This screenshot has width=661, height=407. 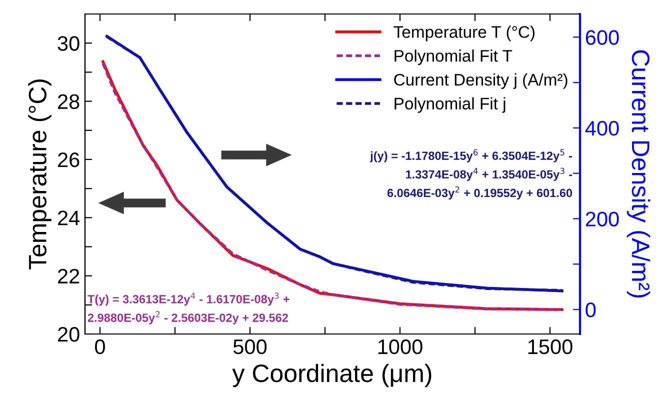 What do you see at coordinates (69, 276) in the screenshot?
I see `y-tick-label: 22` at bounding box center [69, 276].